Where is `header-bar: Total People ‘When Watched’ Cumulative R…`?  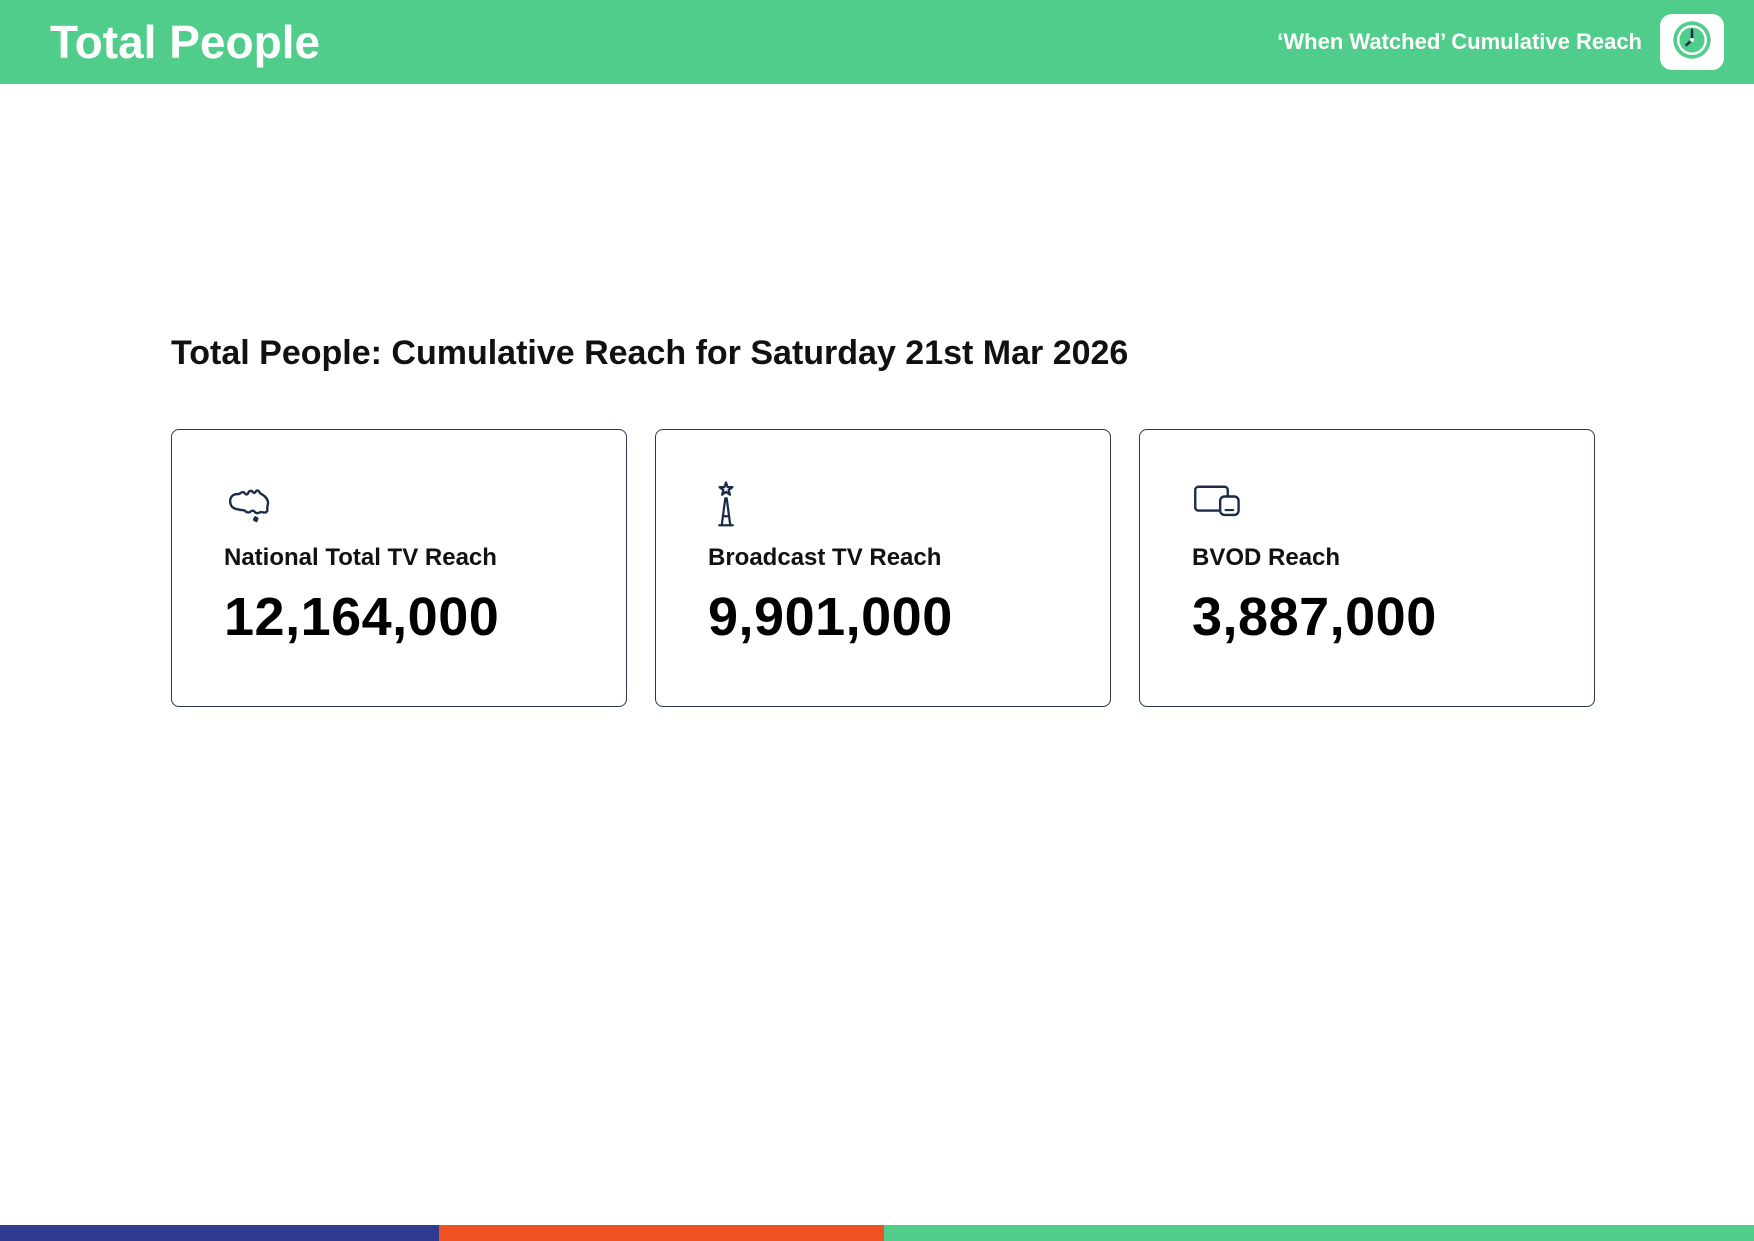 header-bar: Total People ‘When Watched’ Cumulative R… is located at coordinates (877, 42).